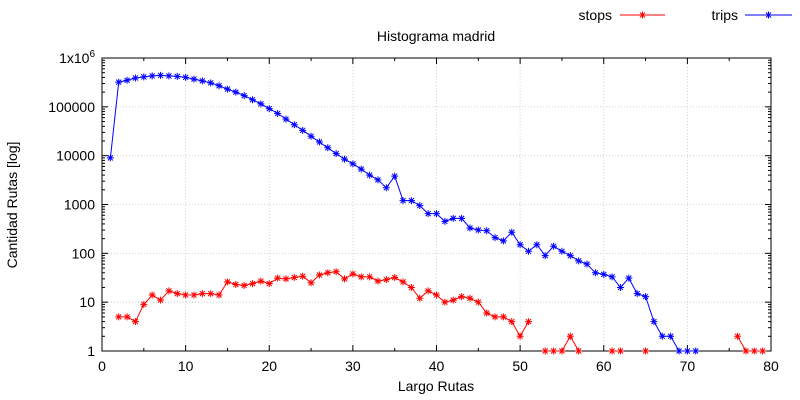 Image resolution: width=800 pixels, height=400 pixels. Describe the element at coordinates (771, 366) in the screenshot. I see `x-tick-label: 80` at that location.